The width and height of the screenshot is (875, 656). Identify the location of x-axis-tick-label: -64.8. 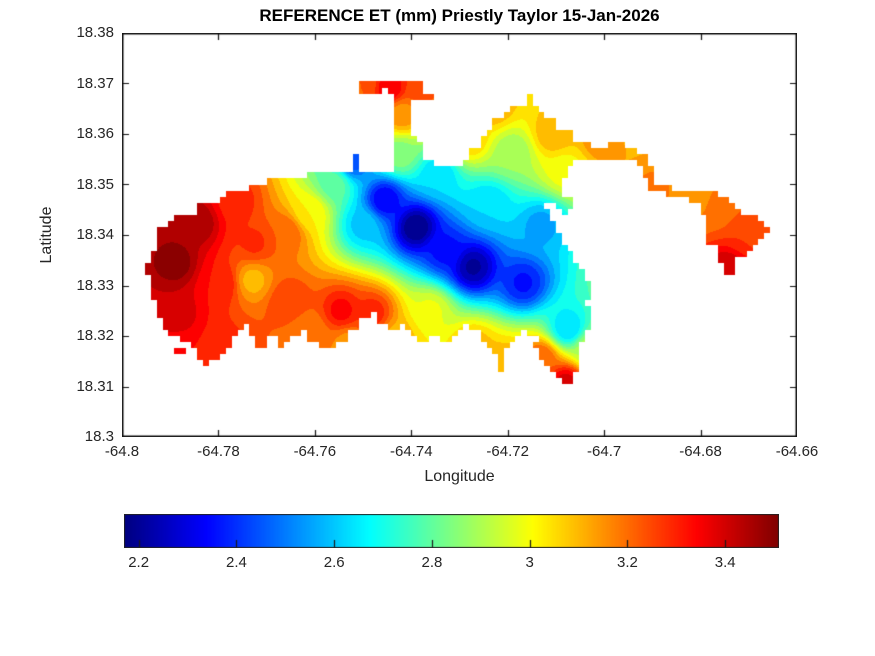
(122, 451).